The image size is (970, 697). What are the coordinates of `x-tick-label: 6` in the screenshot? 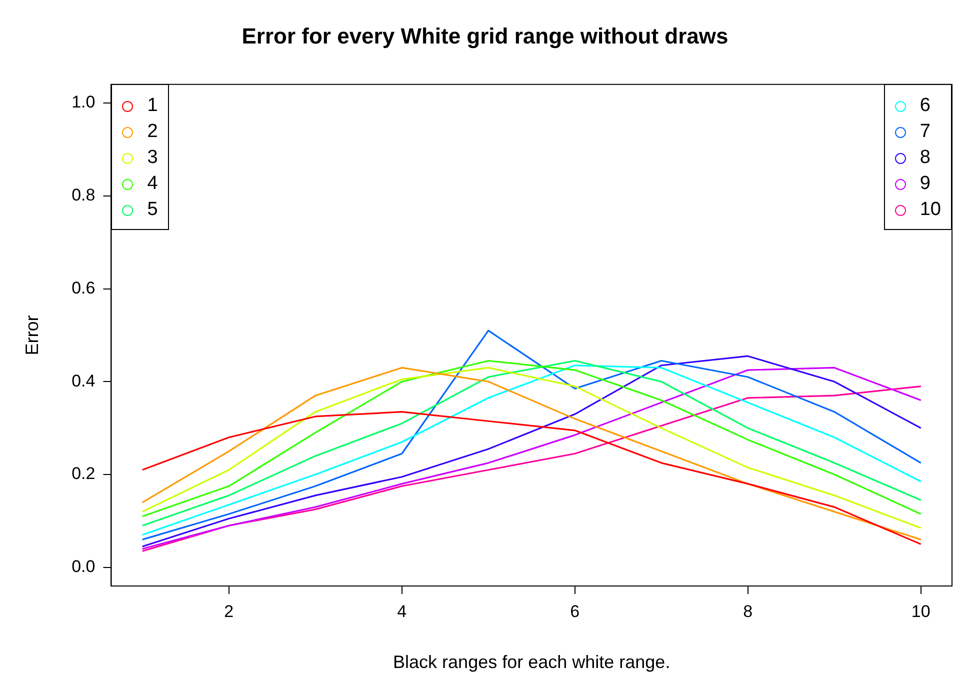 It's located at (575, 611).